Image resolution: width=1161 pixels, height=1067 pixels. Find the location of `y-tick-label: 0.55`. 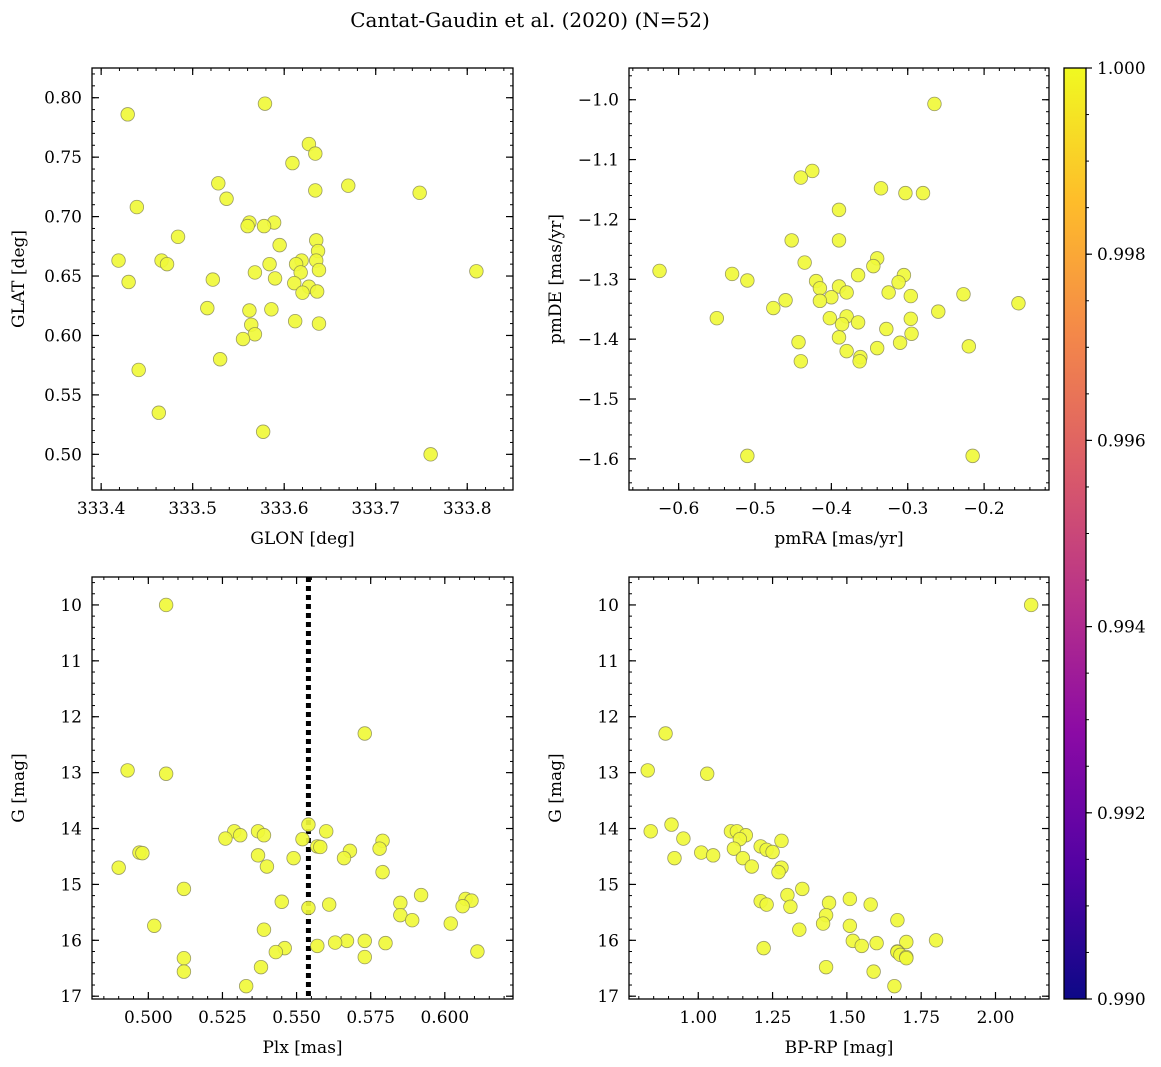

y-tick-label: 0.55 is located at coordinates (63, 396).